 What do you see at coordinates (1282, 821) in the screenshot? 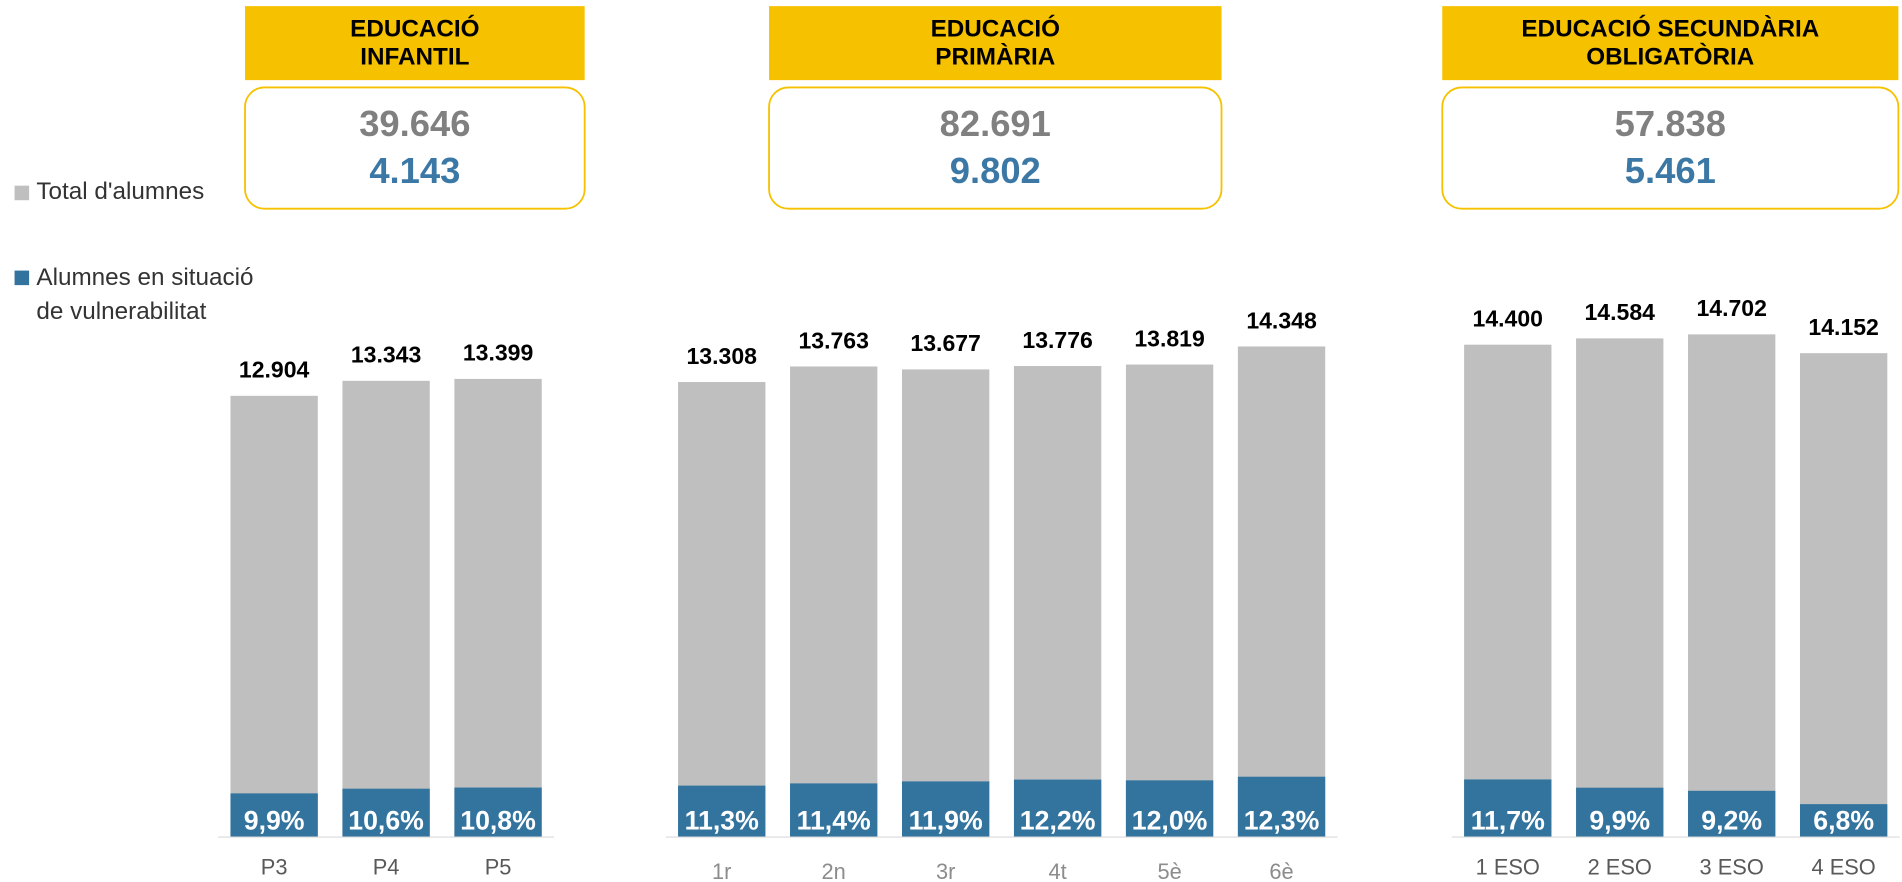
I see `vulnerable-label: 12,3%` at bounding box center [1282, 821].